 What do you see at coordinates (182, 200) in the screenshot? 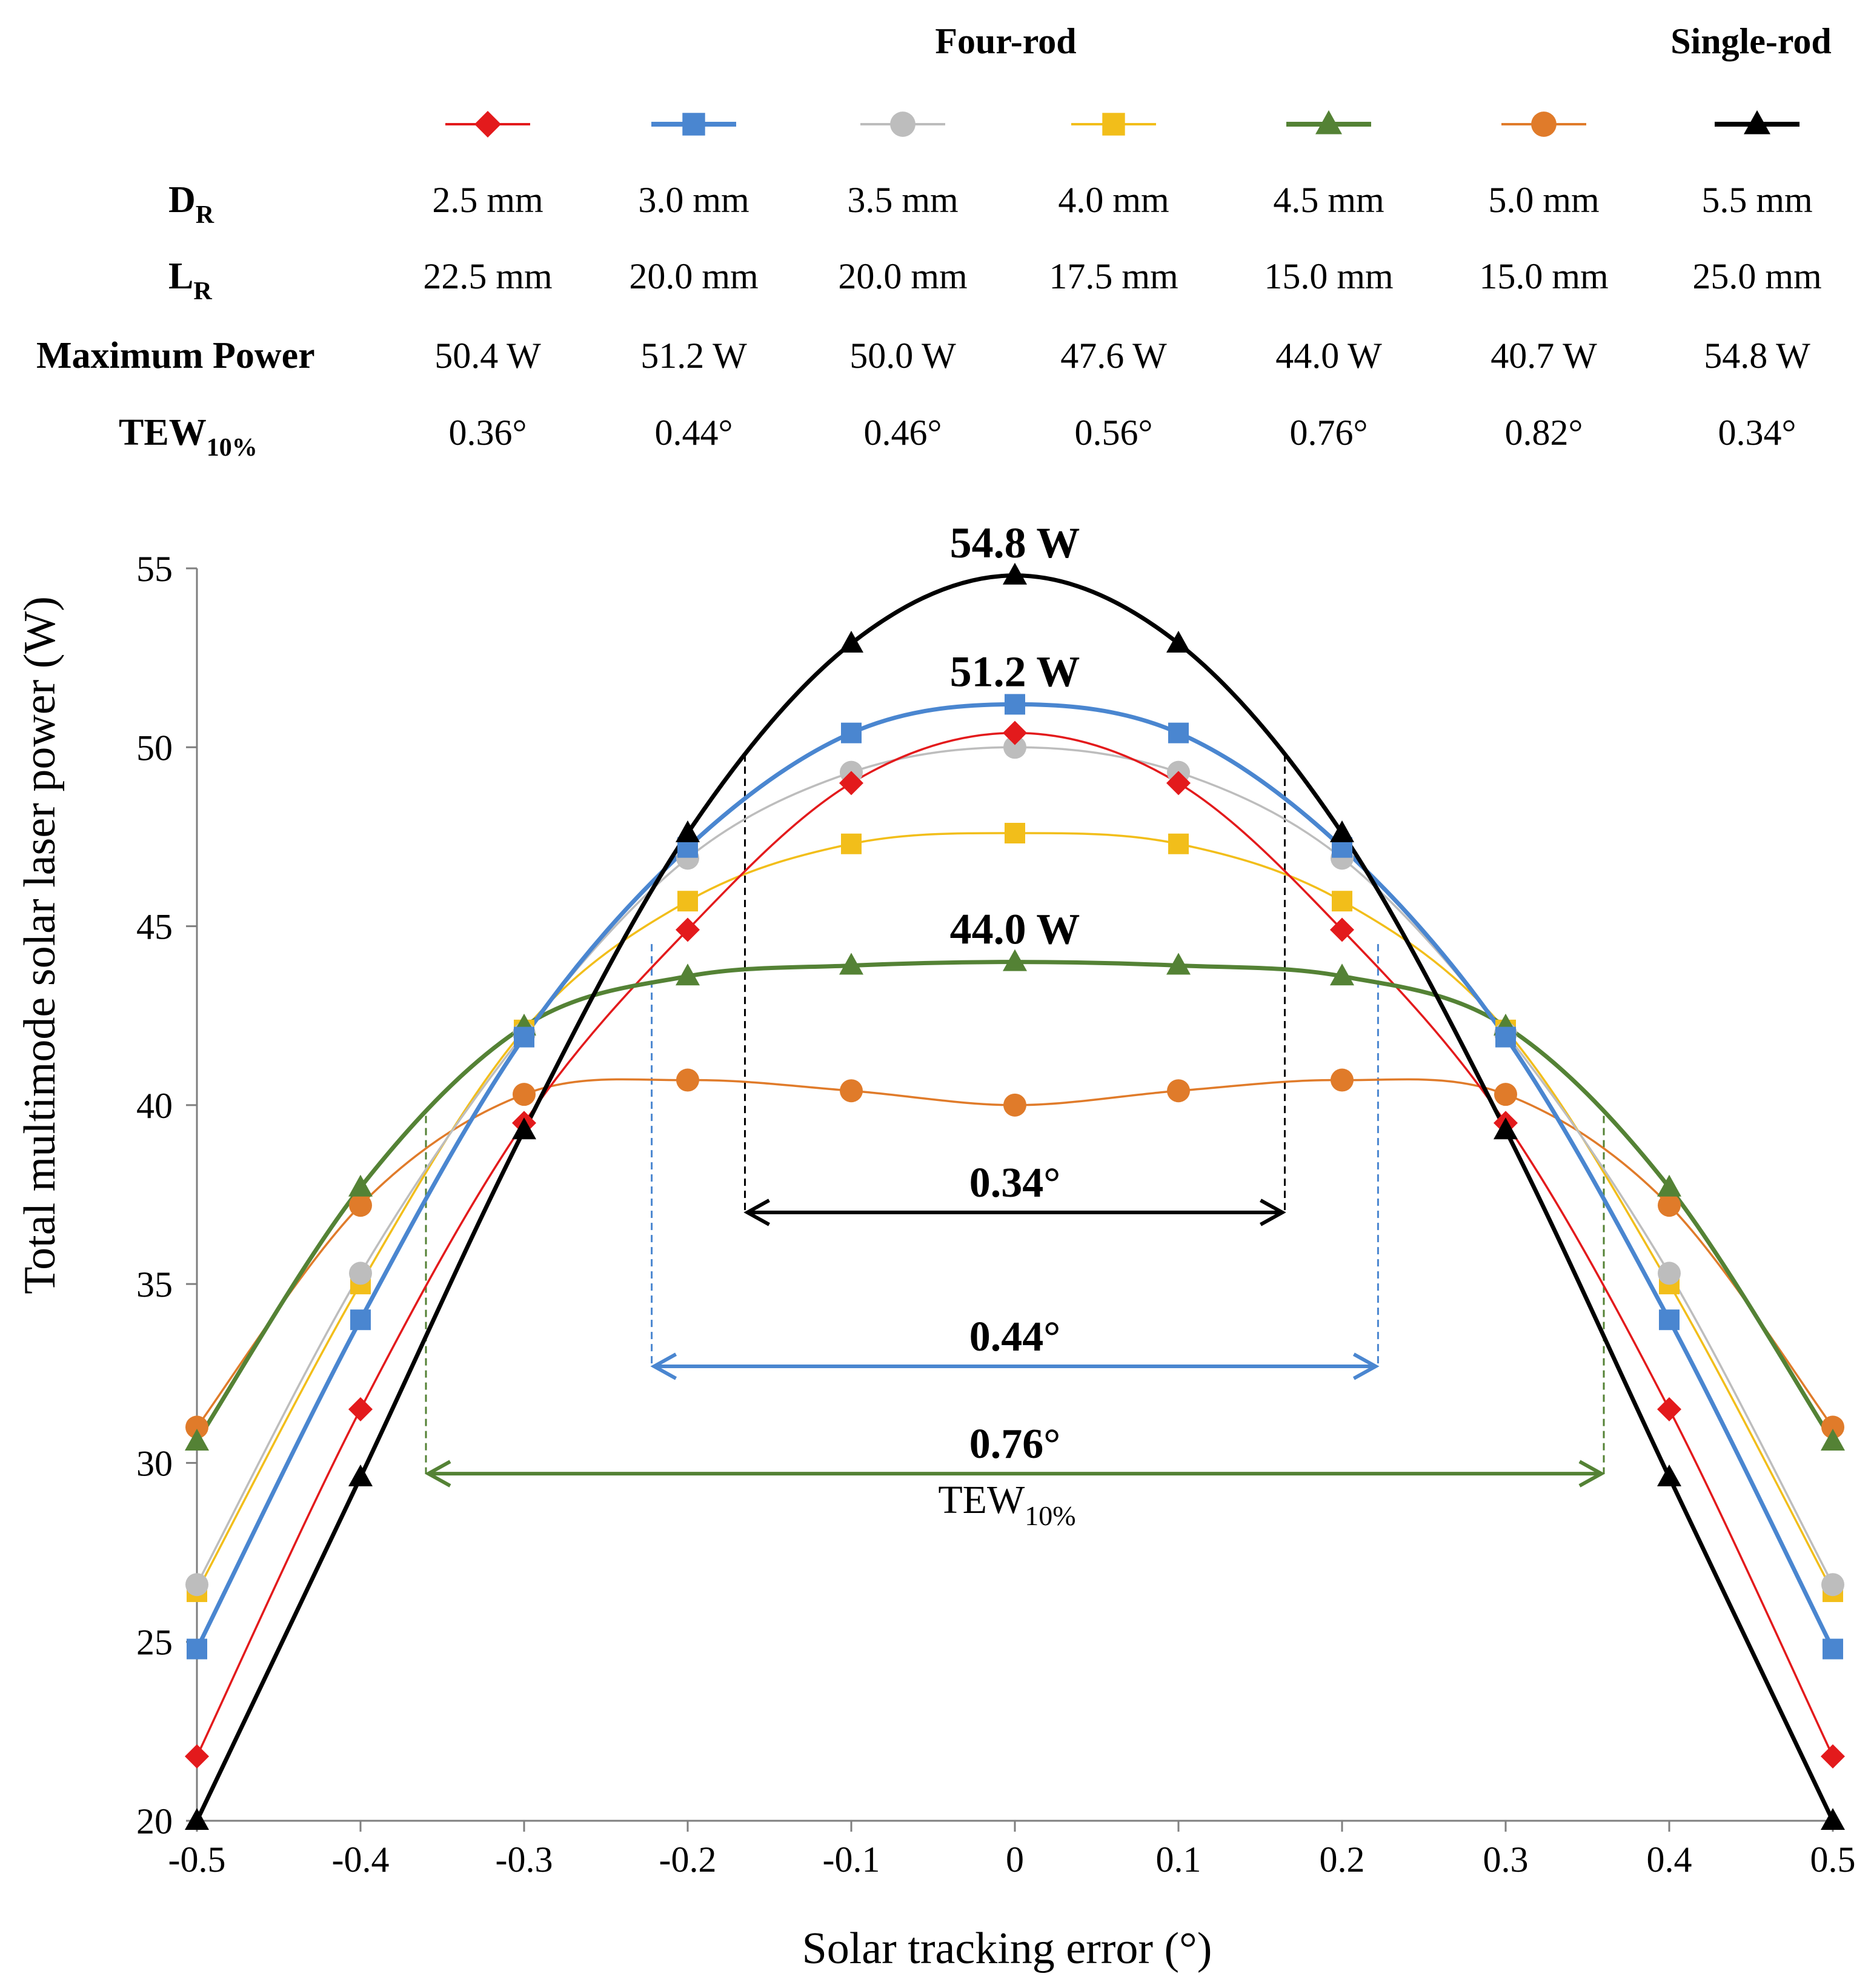
I see `row-header-dr-main: D` at bounding box center [182, 200].